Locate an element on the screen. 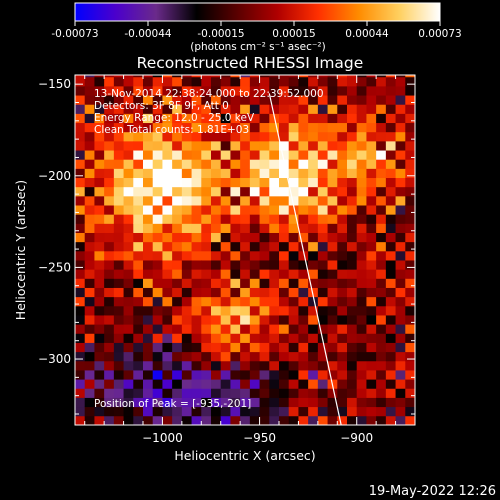 The height and width of the screenshot is (500, 500). y-tick-label: −250 is located at coordinates (54, 267).